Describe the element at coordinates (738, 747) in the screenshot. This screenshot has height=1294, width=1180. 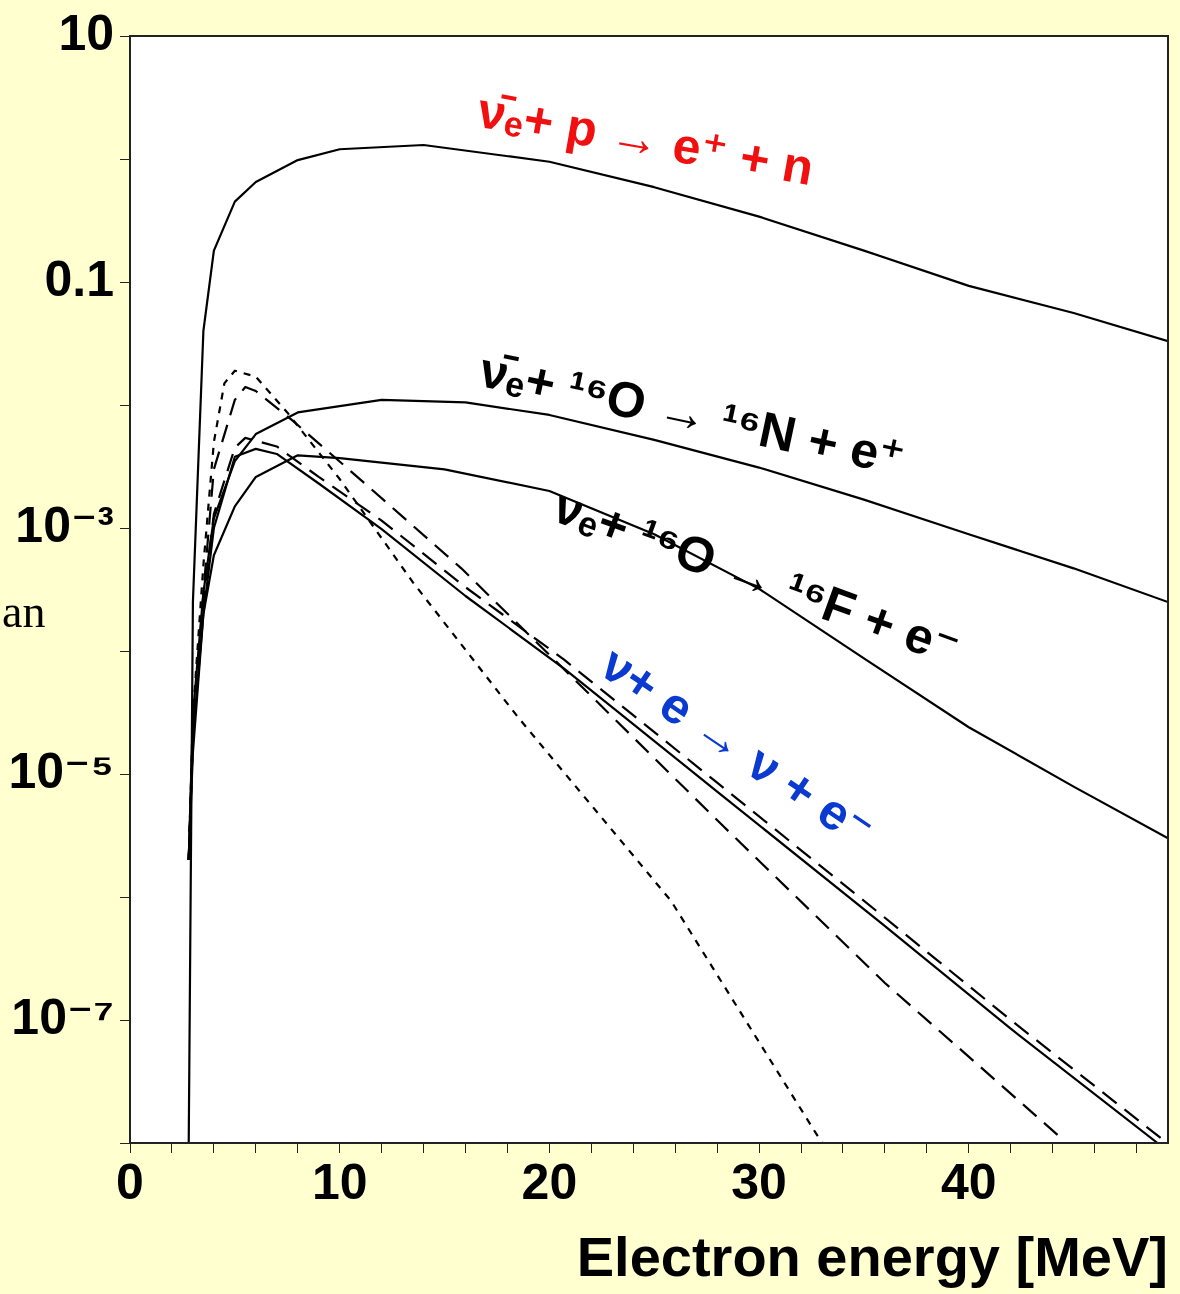
I see `annotation: ν+ e → ν + e⁻` at that location.